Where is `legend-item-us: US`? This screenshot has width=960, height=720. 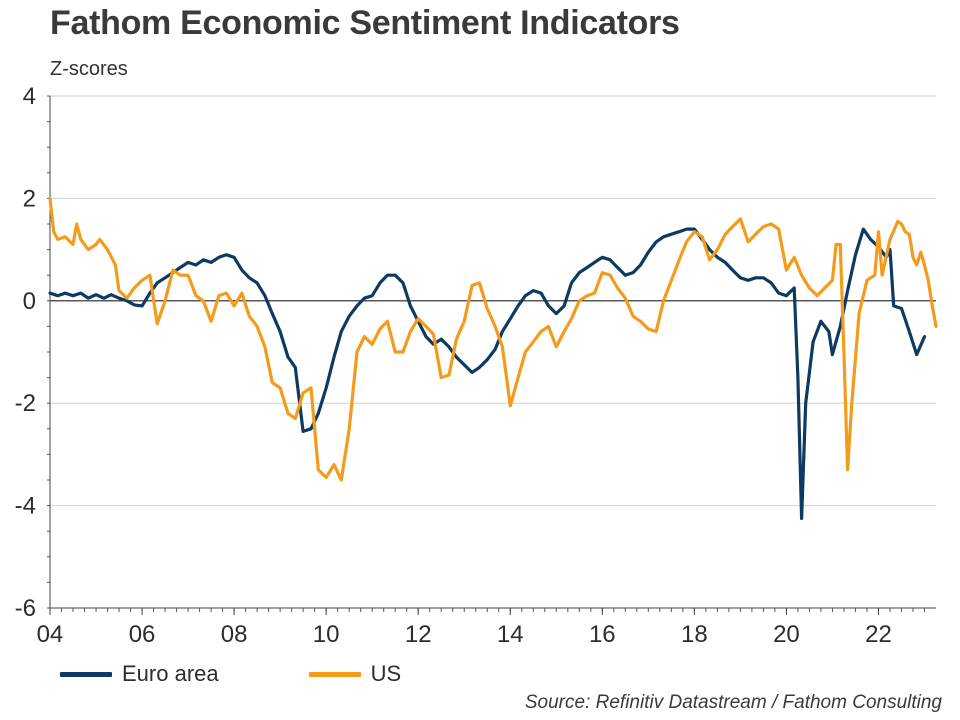
legend-item-us: US is located at coordinates (355, 674).